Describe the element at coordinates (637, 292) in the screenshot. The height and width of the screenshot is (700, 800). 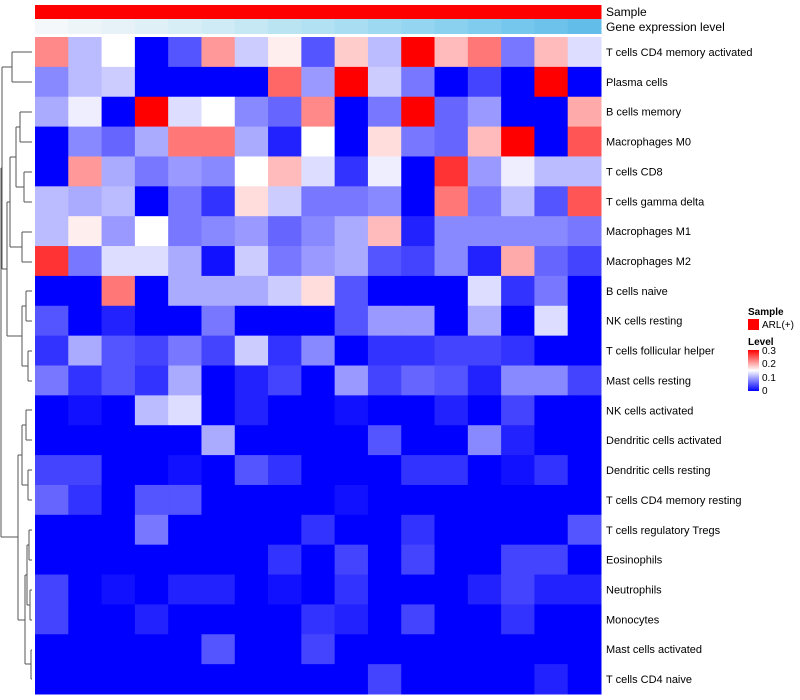
I see `row-label: B cells naive` at that location.